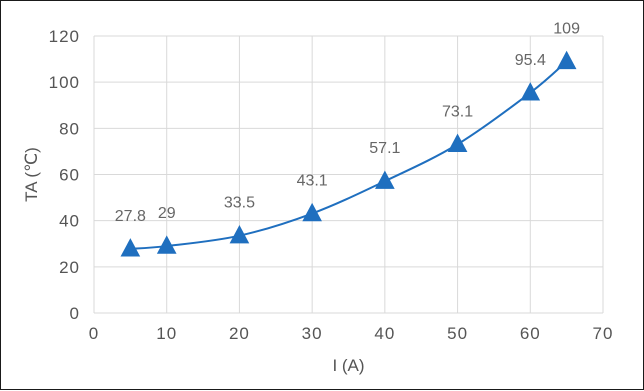 Image resolution: width=644 pixels, height=391 pixels. Describe the element at coordinates (384, 333) in the screenshot. I see `x-tick-label-4: 40` at that location.